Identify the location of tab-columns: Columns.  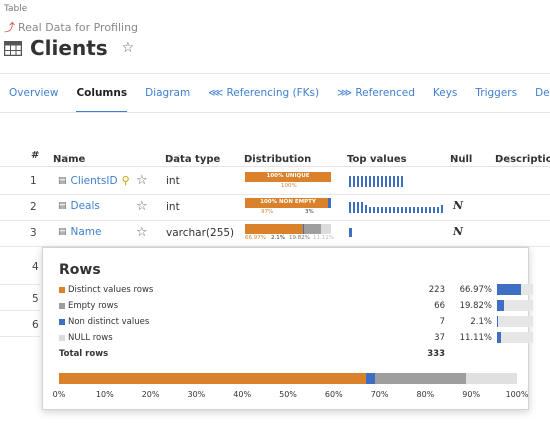
(101, 93).